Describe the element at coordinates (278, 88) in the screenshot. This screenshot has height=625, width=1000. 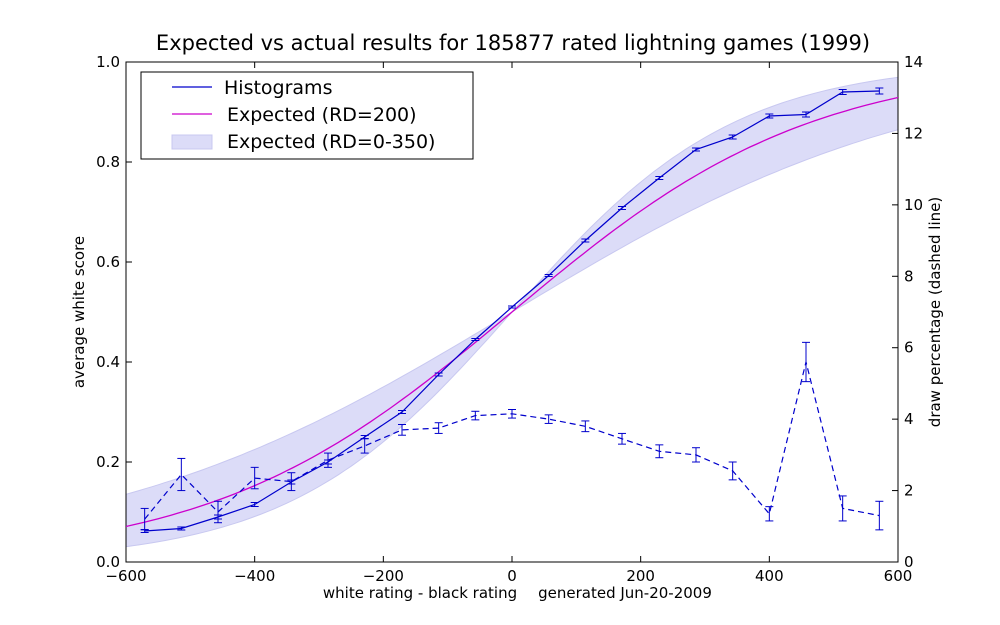
I see `legend-label-histograms: Histograms` at that location.